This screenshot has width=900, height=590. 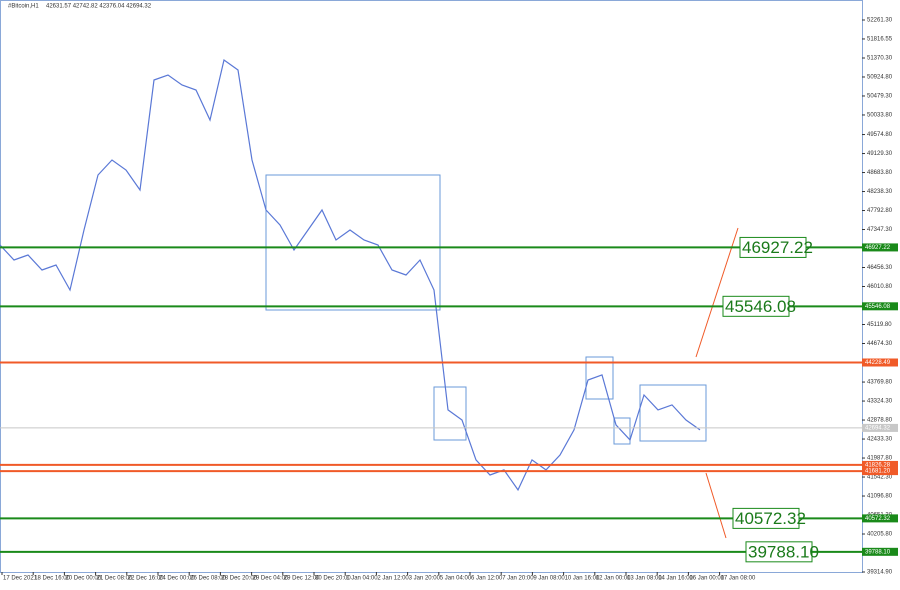 I want to click on x-tick-label: 28 Dec 20:00, so click(x=239, y=579).